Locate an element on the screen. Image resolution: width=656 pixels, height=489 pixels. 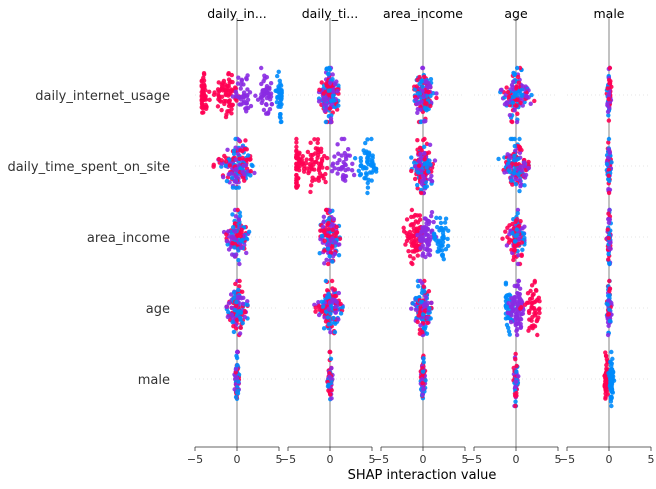
x-tick-label: 5 is located at coordinates (372, 459).